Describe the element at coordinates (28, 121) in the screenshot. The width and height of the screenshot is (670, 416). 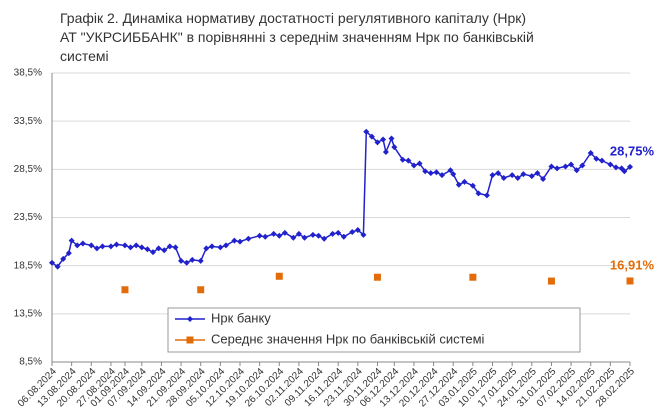
I see `y-tick-label: 33,5%` at that location.